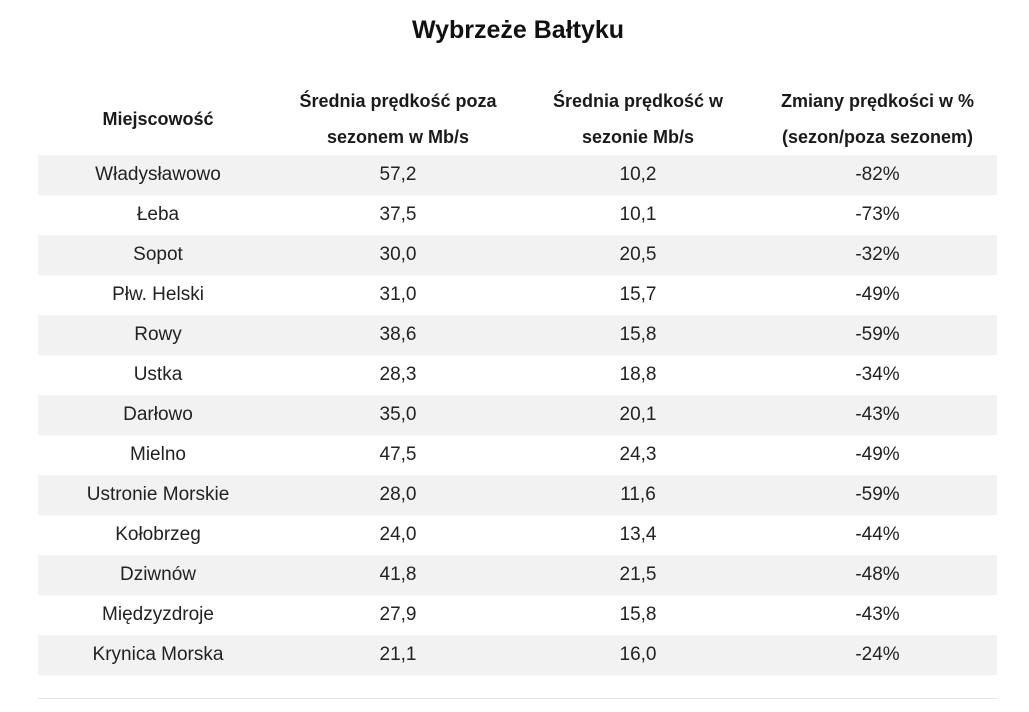  What do you see at coordinates (638, 454) in the screenshot?
I see `cell-in-season: 24,3` at bounding box center [638, 454].